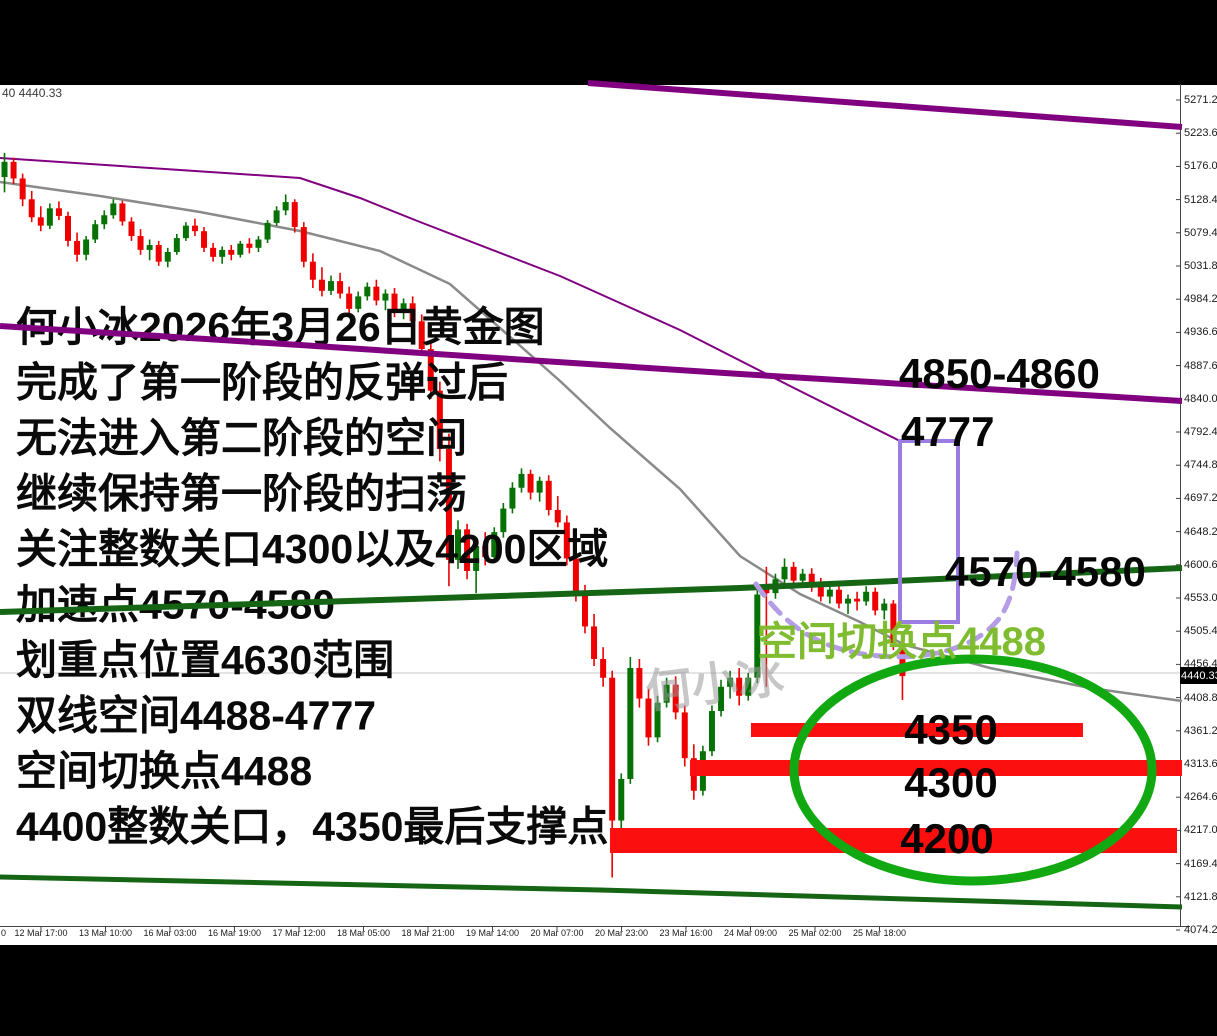 The image size is (1217, 1036). What do you see at coordinates (241, 494) in the screenshot?
I see `note-line: 继续保持第一阶段的扫荡` at bounding box center [241, 494].